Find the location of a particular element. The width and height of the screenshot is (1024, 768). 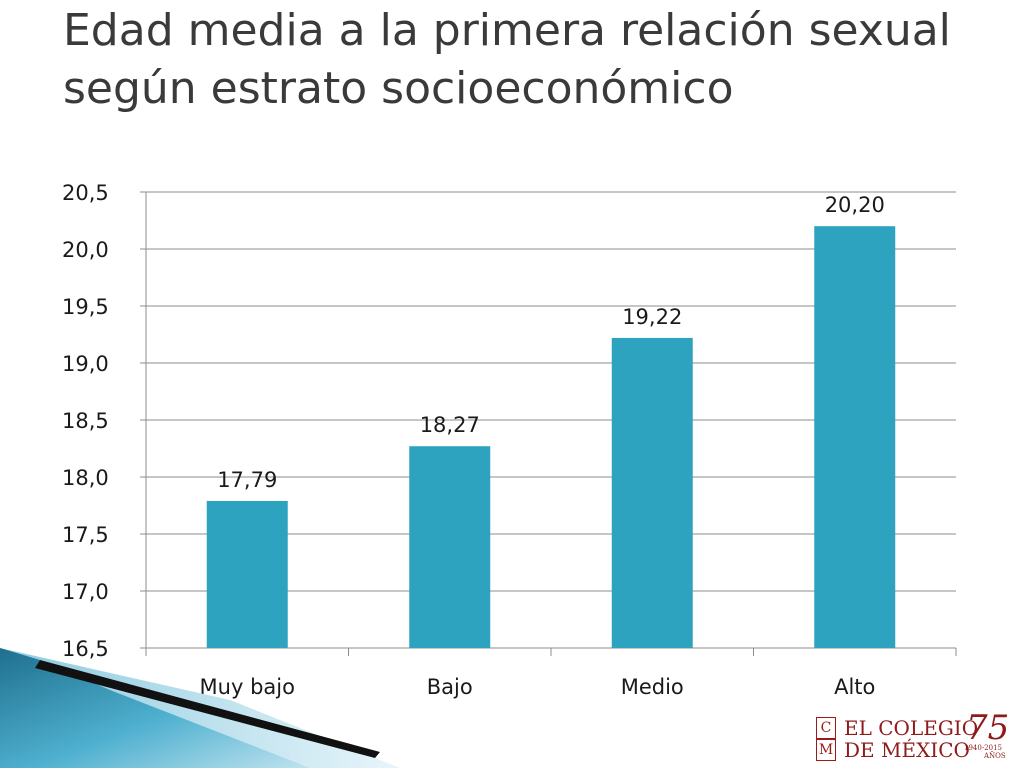

deco-black-stripe is located at coordinates (207, 709).